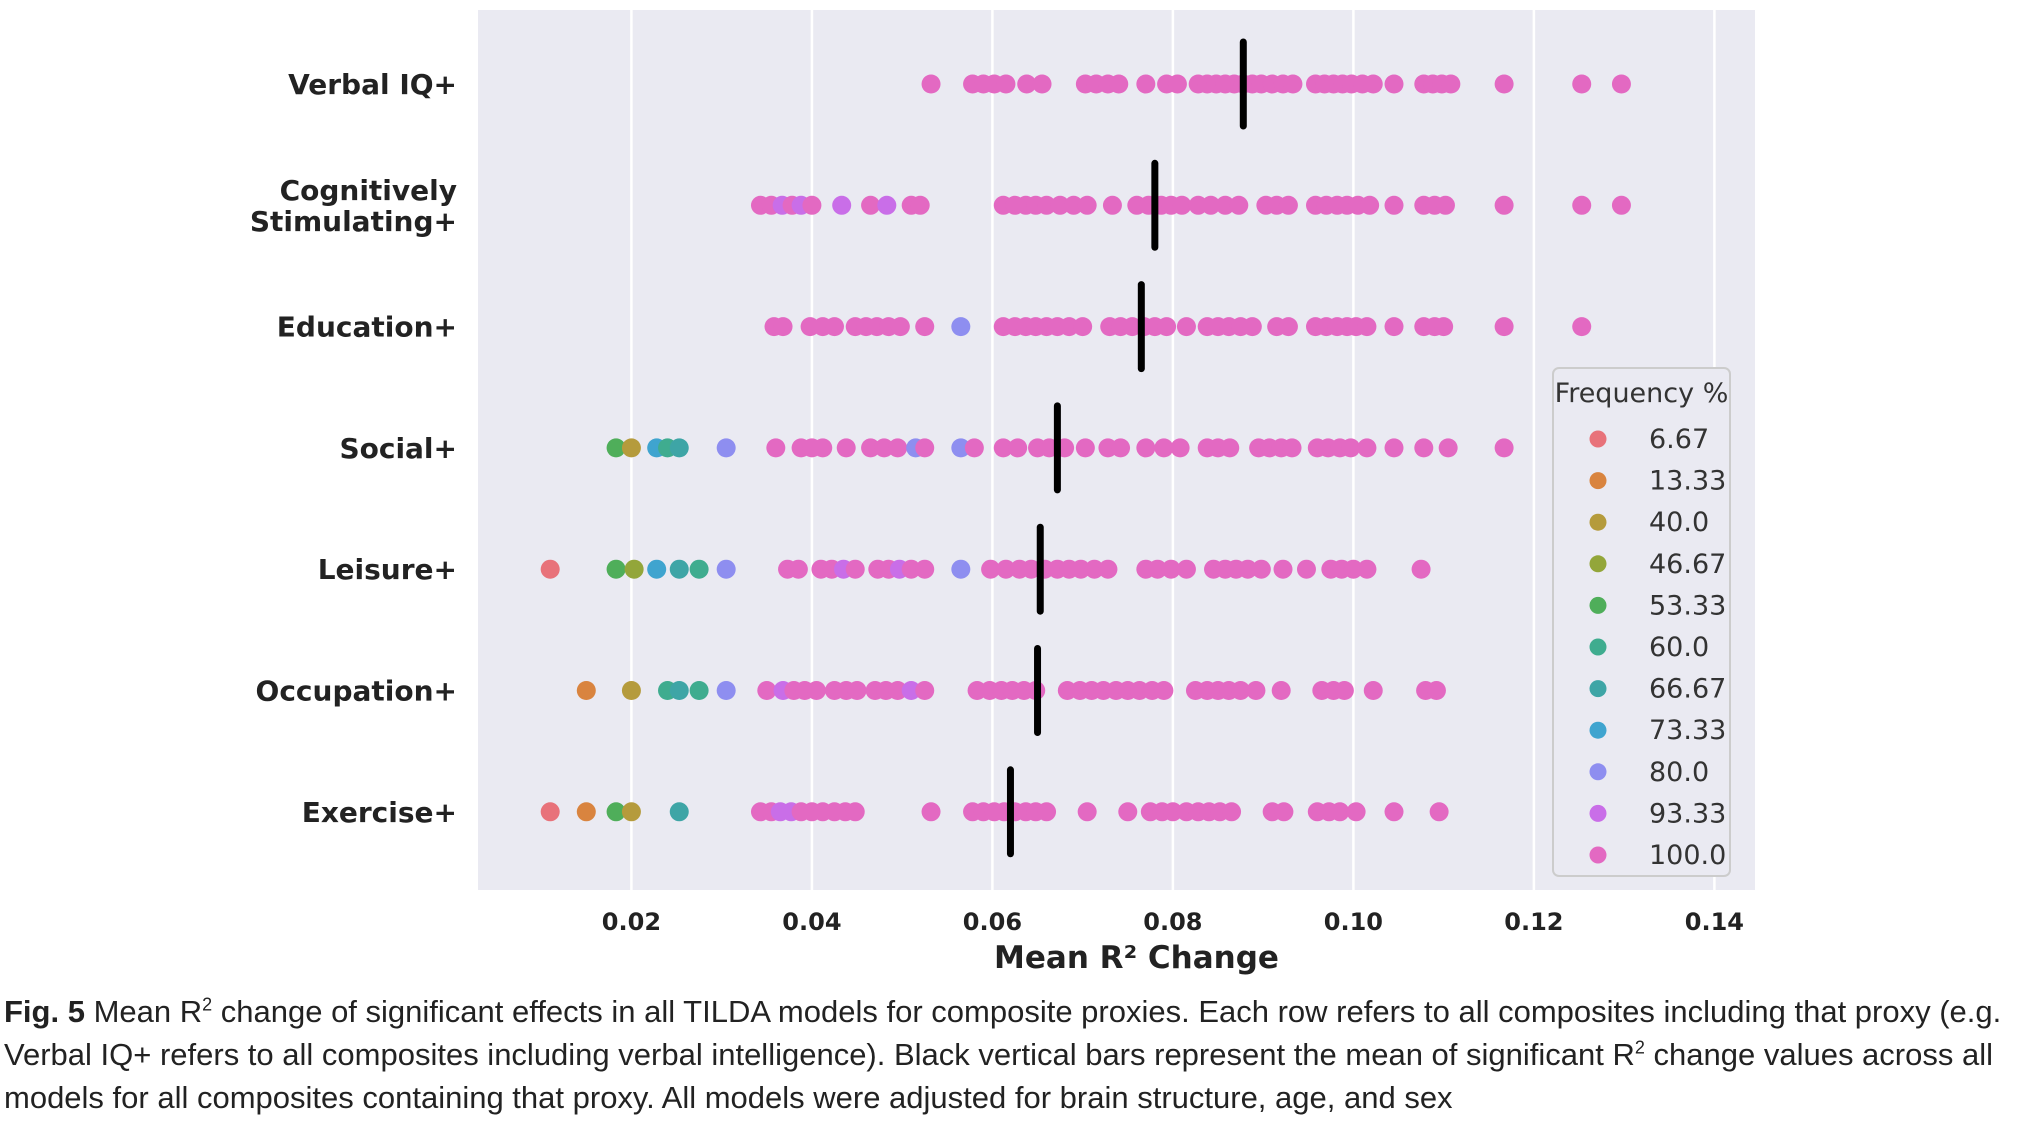 The image size is (2032, 1126). What do you see at coordinates (1679, 772) in the screenshot?
I see `legend-label: 80.0` at bounding box center [1679, 772].